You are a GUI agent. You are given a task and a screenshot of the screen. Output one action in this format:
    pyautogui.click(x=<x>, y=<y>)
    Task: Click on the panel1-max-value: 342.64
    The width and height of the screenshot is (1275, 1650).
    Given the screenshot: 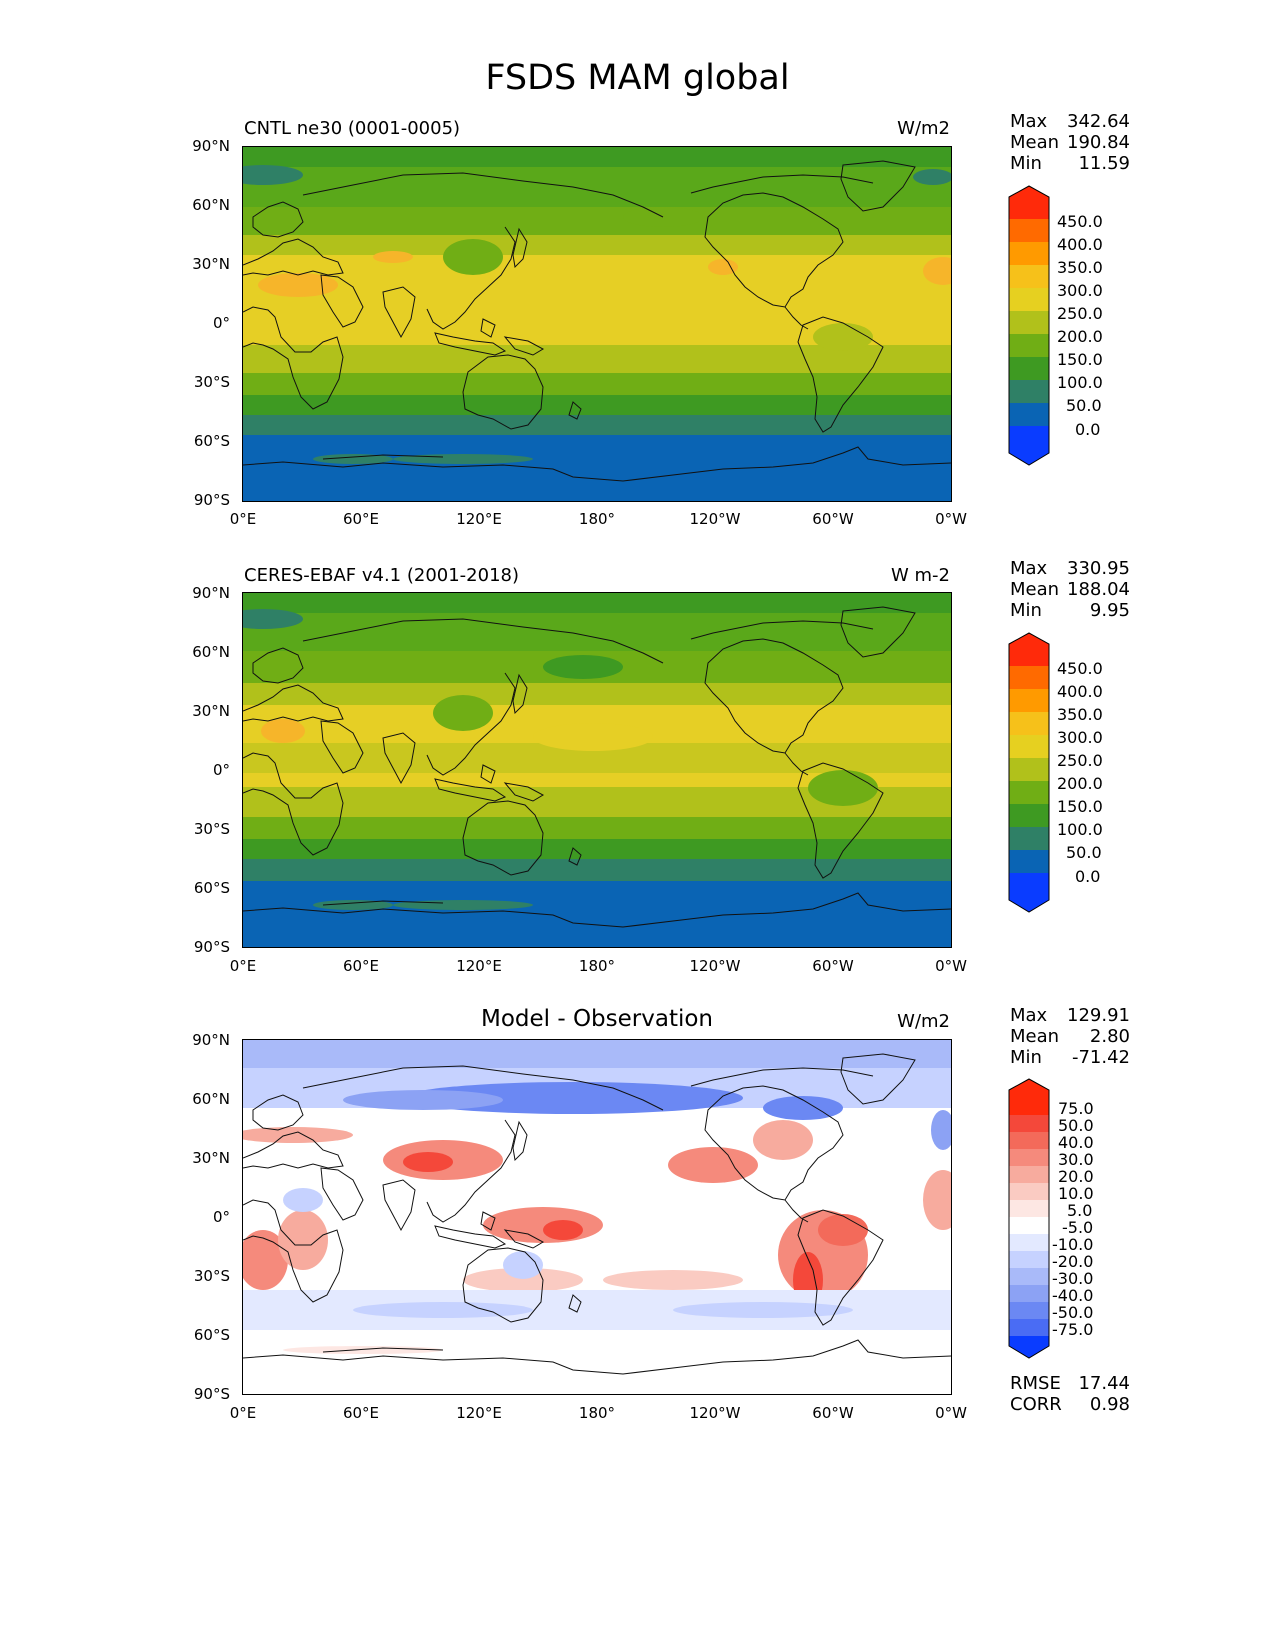 What is the action you would take?
    pyautogui.click(x=1098, y=121)
    